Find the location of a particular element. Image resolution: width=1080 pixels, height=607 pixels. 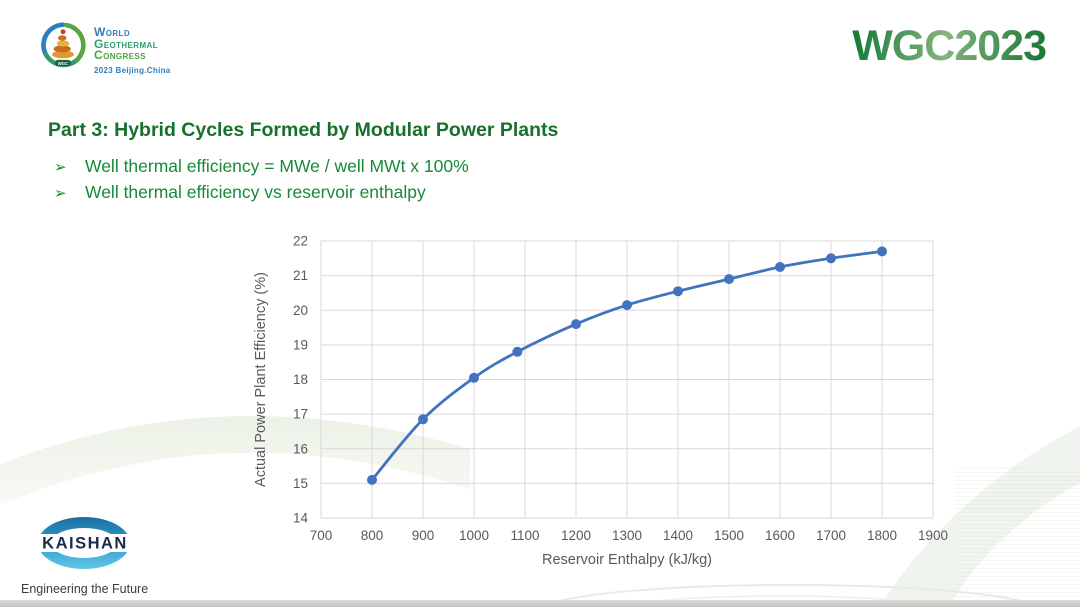

kaishan-wordmark: KAISHAN is located at coordinates (85, 544).